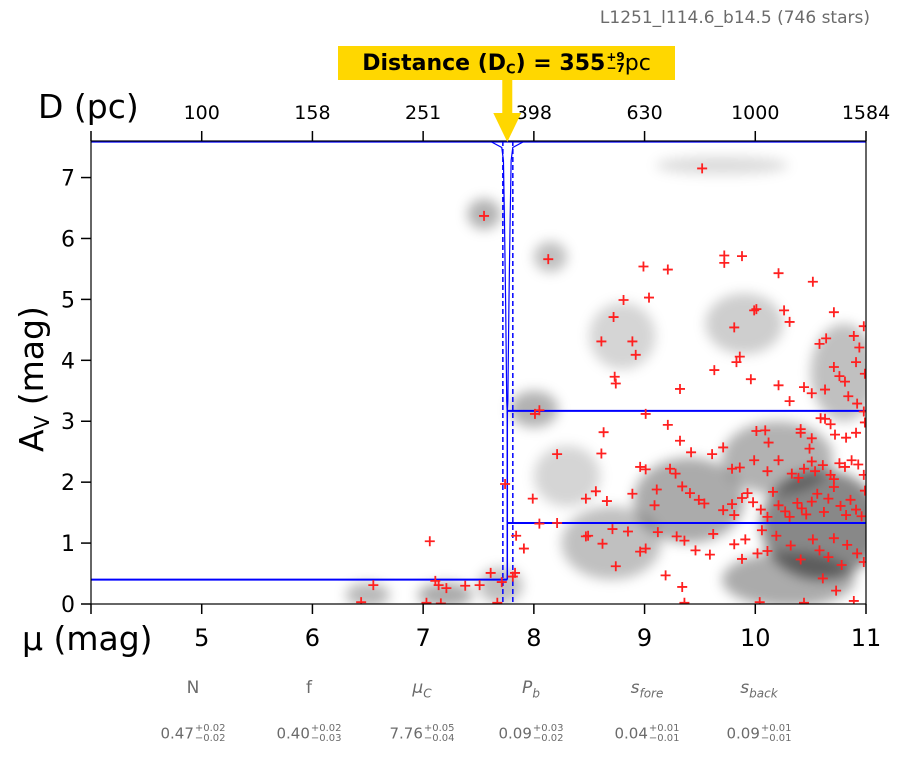 The height and width of the screenshot is (759, 902). Describe the element at coordinates (759, 733) in the screenshot. I see `param-value: 0.09 +0.01 −0.01` at that location.